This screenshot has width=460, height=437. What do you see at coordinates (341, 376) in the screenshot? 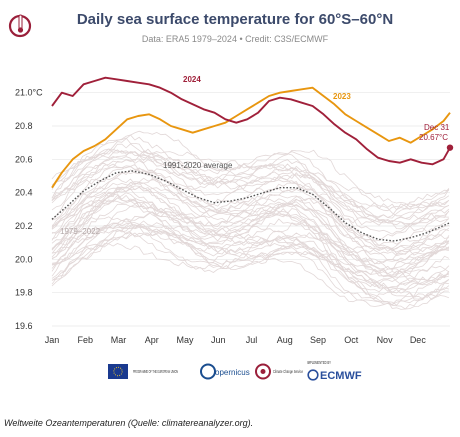
I see `ecmwf-text: ECMWF` at bounding box center [341, 376].